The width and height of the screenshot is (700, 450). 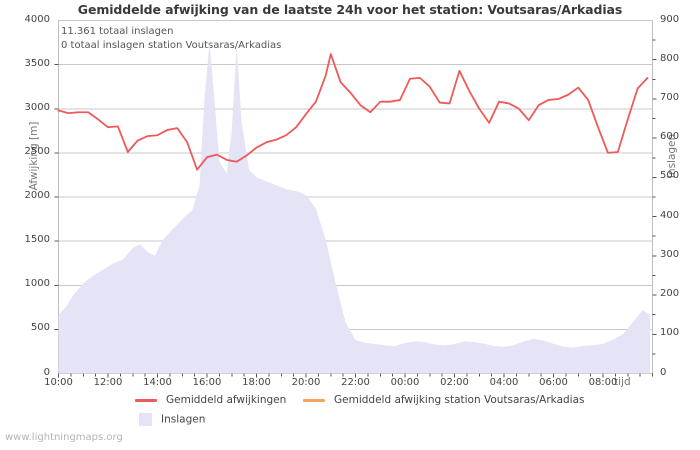 I want to click on y-tick-left-2000: 2000, so click(x=37, y=195).